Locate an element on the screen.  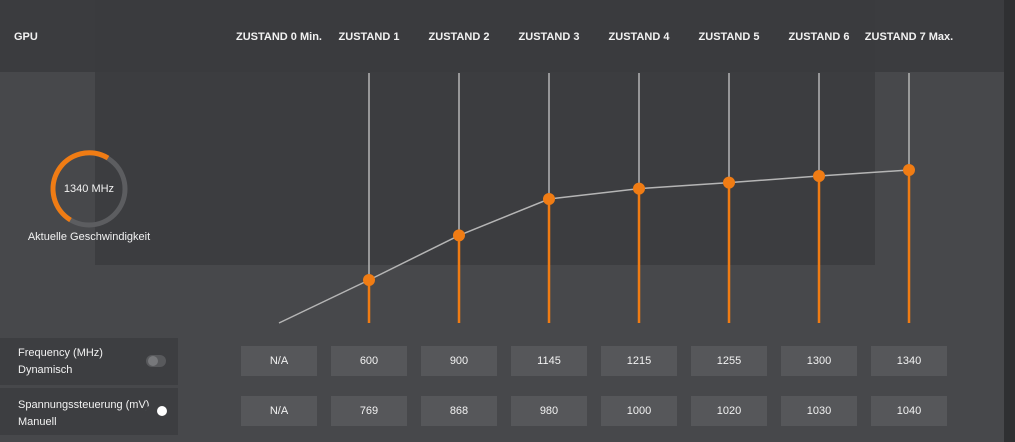
state-label: ZUSTAND 6 is located at coordinates (819, 37).